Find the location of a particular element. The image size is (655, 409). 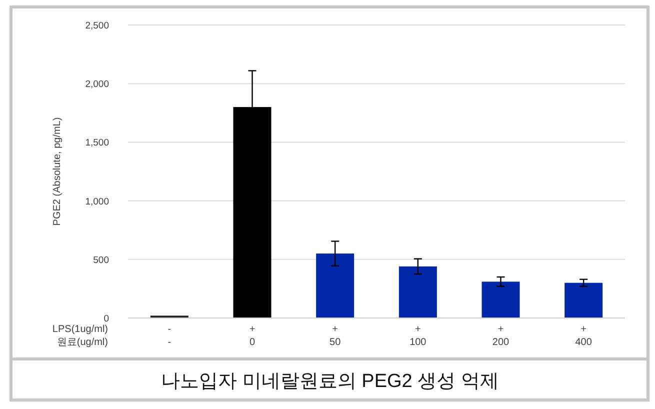

x-tick-label: 400 is located at coordinates (583, 342).